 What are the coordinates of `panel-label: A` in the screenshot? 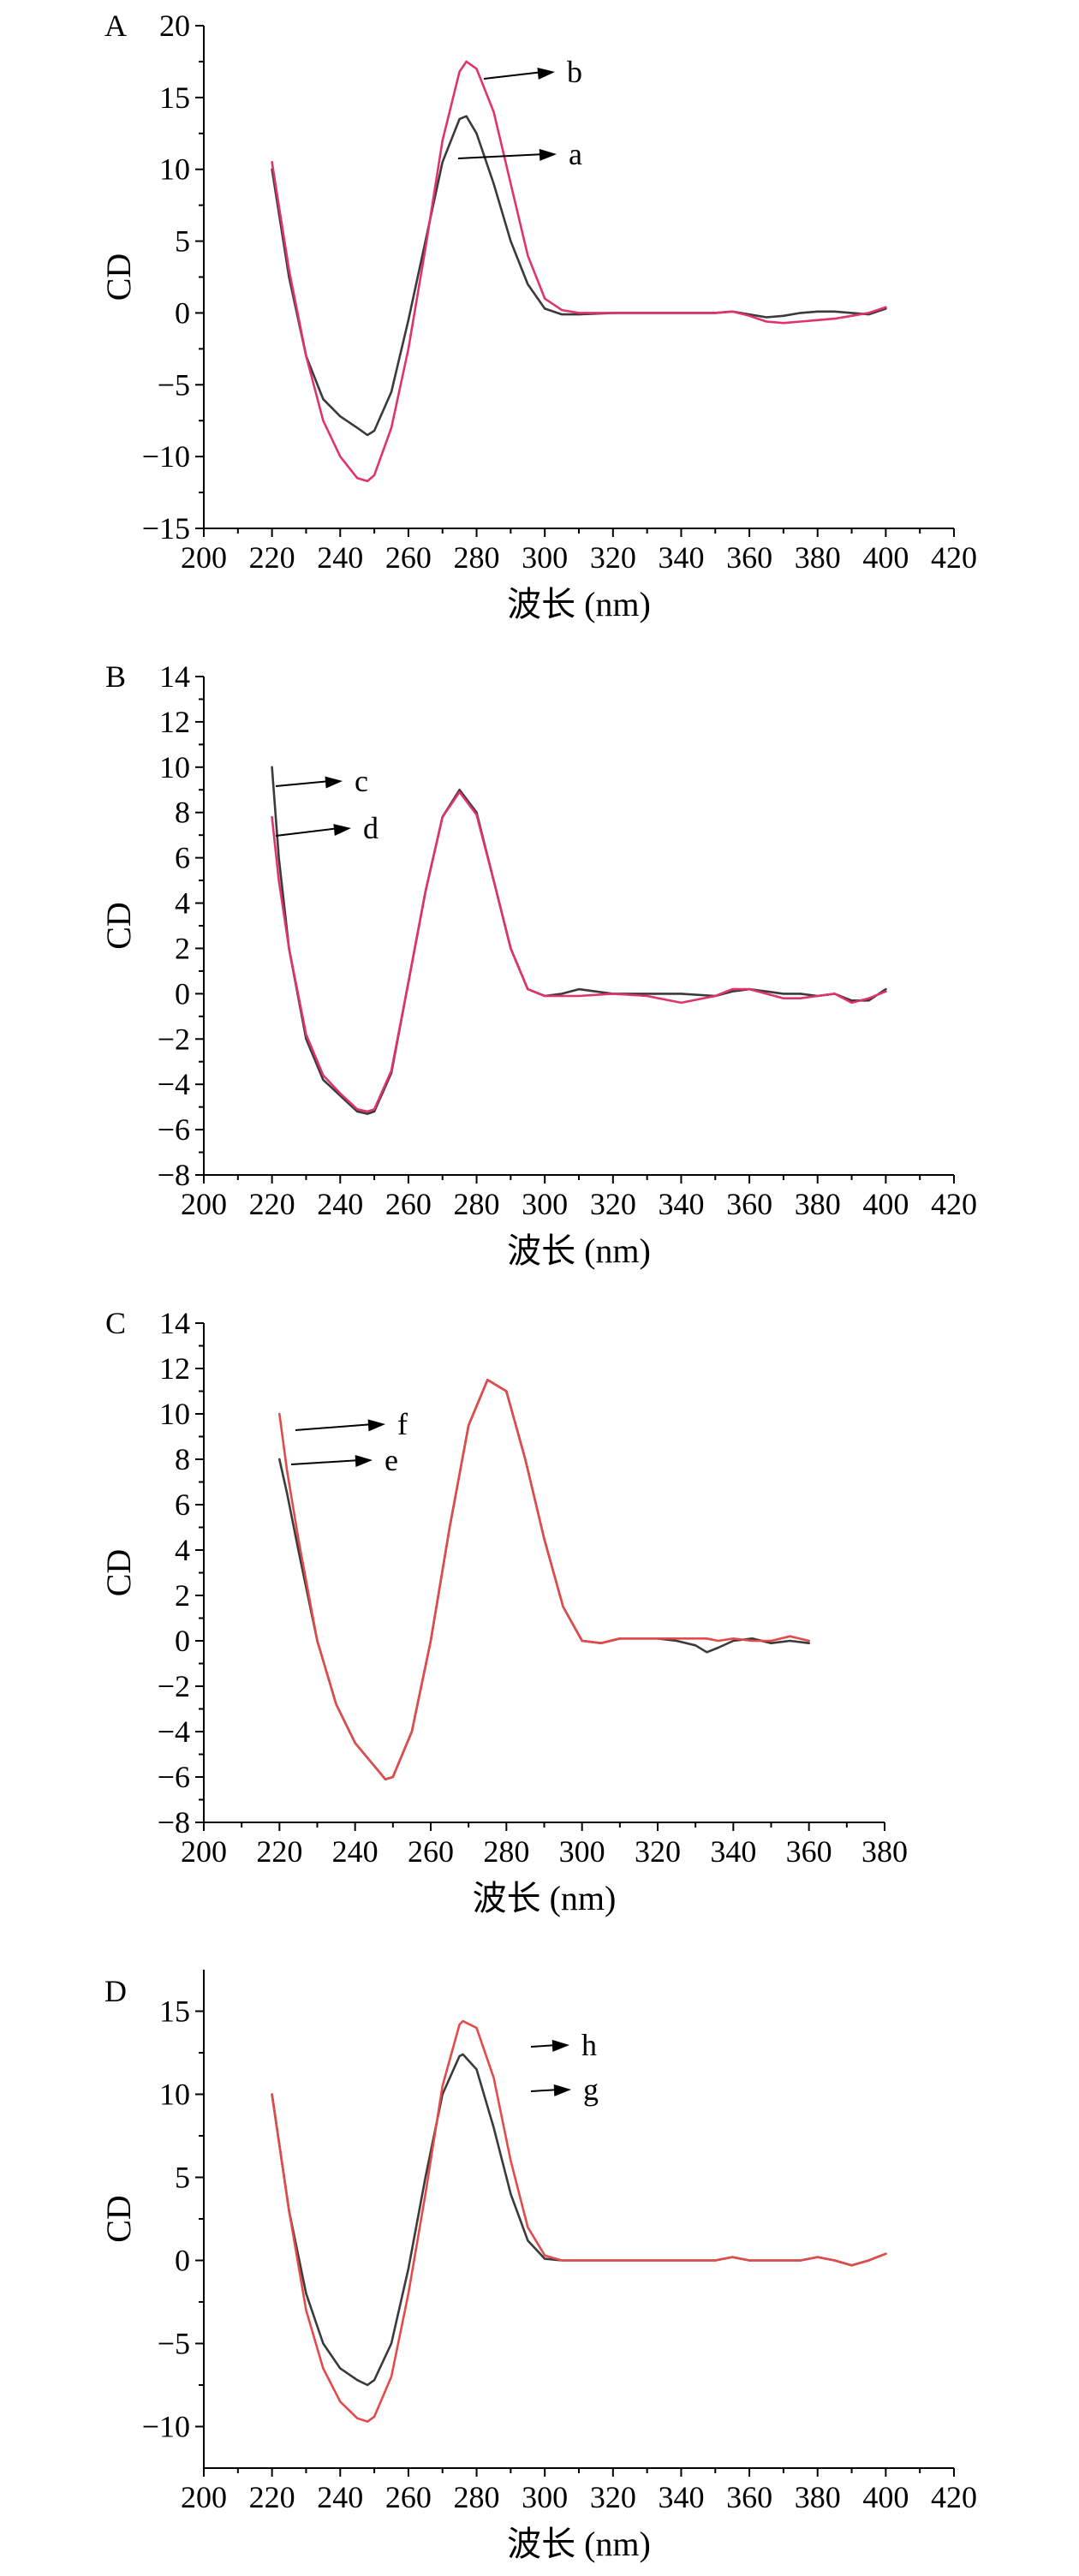 It's located at (115, 26).